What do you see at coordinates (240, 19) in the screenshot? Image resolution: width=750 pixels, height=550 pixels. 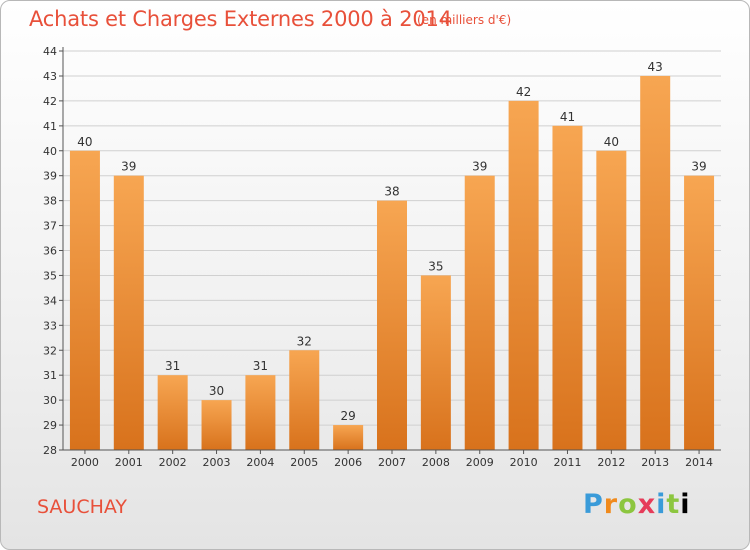 I see `chart-title: Achats et Charges Externes 2000 à 2014` at bounding box center [240, 19].